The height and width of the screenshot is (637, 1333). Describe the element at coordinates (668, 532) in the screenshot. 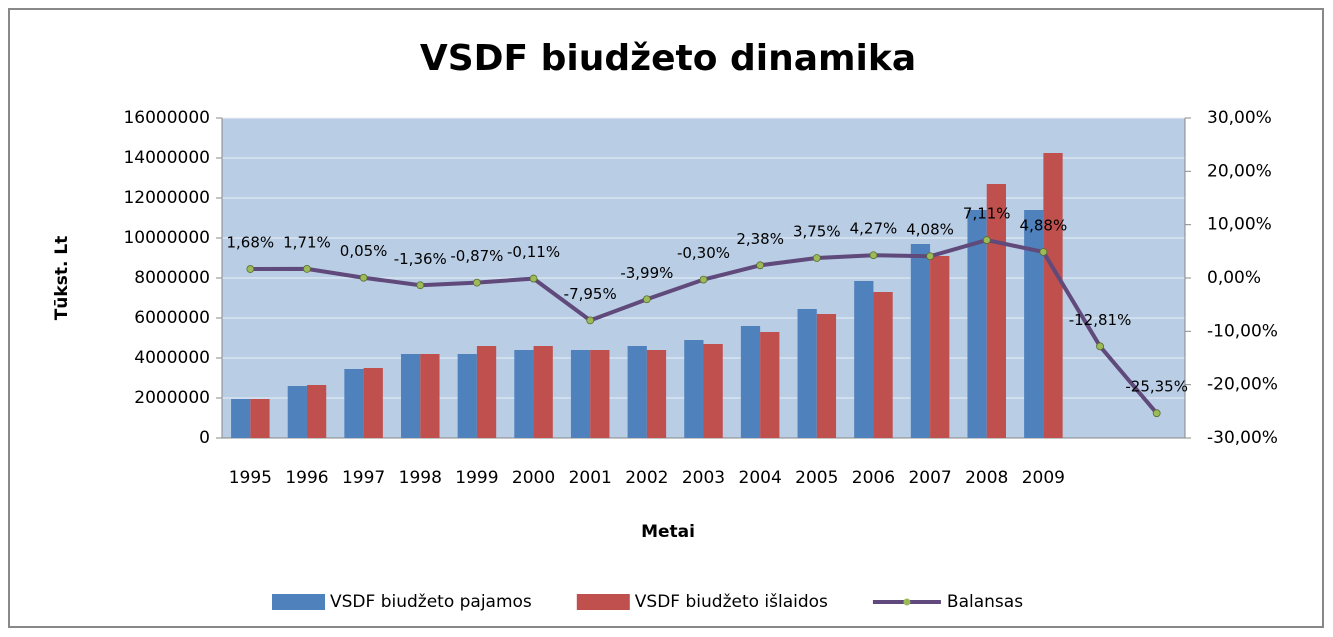

I see `x-axis-label: Metai` at that location.